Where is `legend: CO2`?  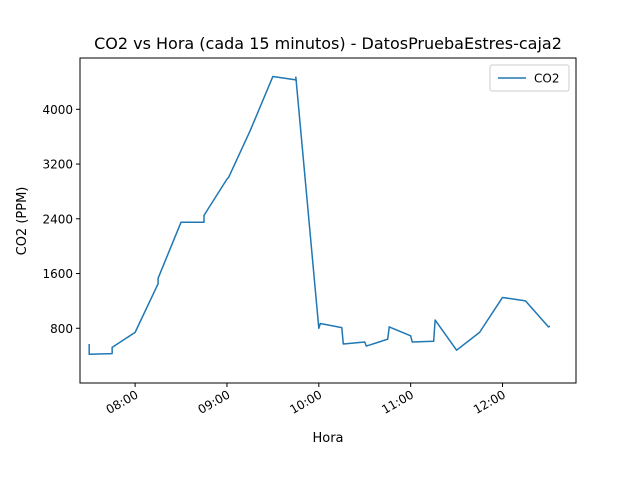 legend: CO2 is located at coordinates (529, 78).